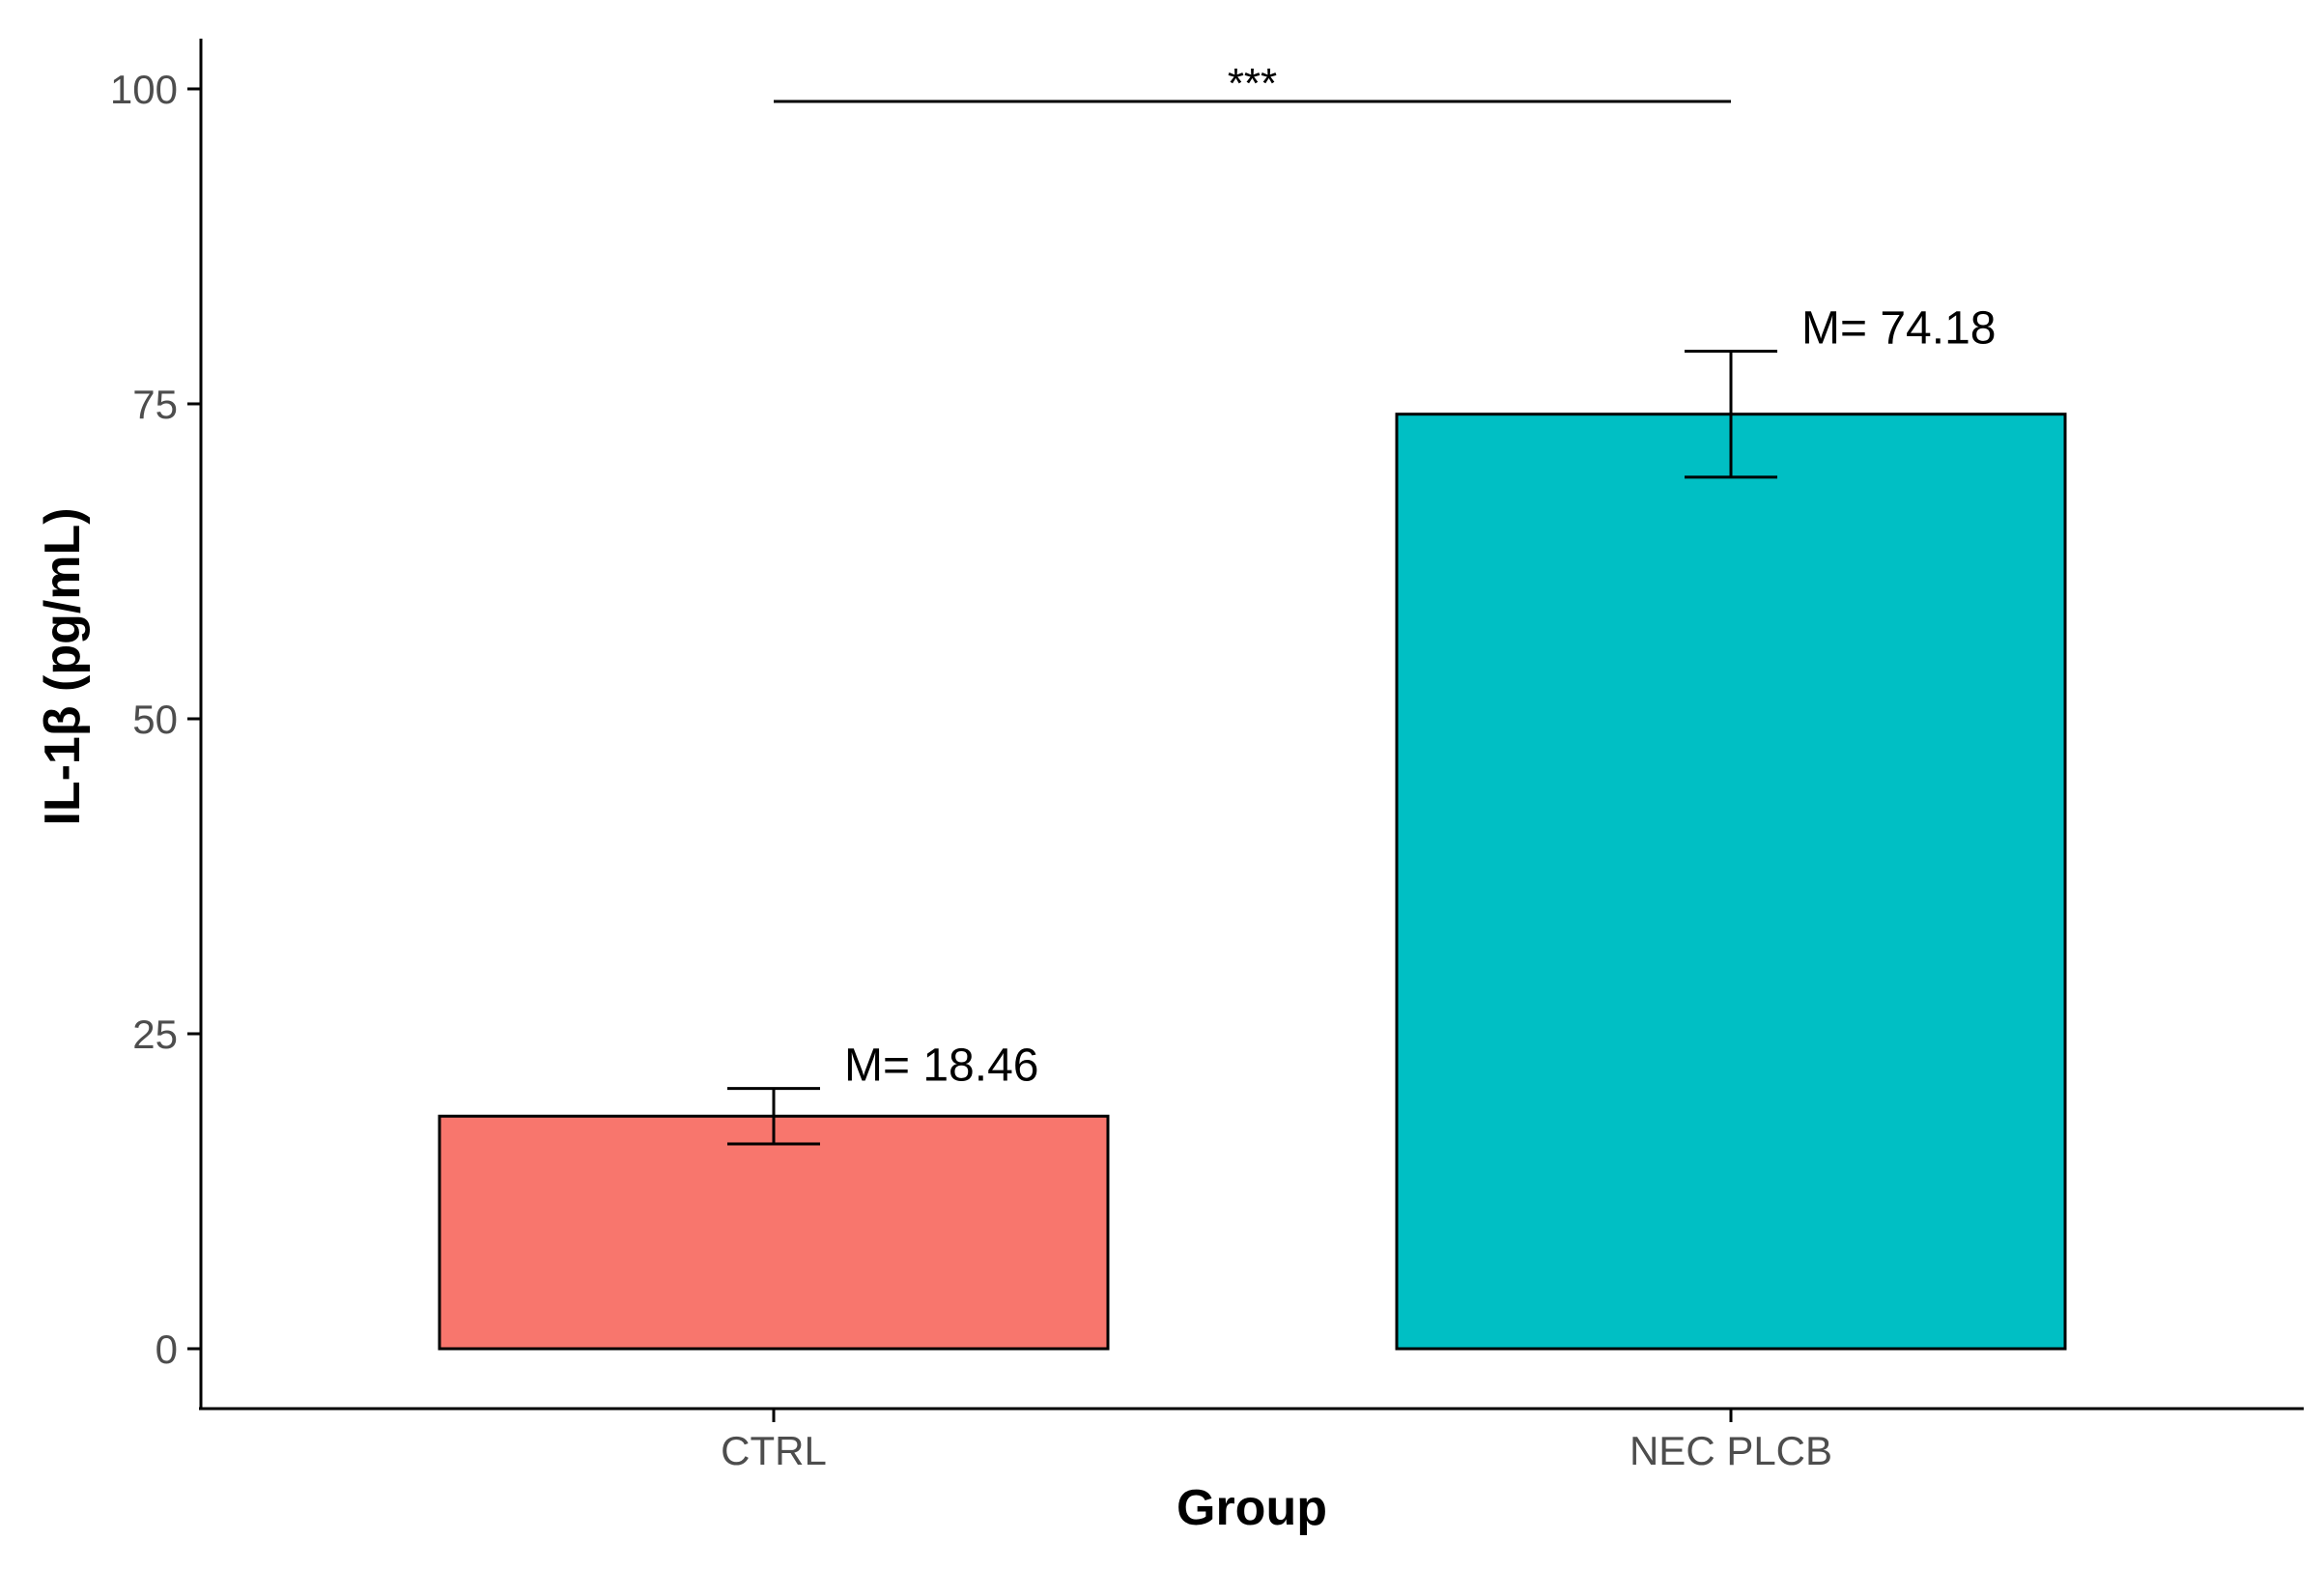 This screenshot has height=1569, width=2324. I want to click on y-tick-label: 50, so click(155, 719).